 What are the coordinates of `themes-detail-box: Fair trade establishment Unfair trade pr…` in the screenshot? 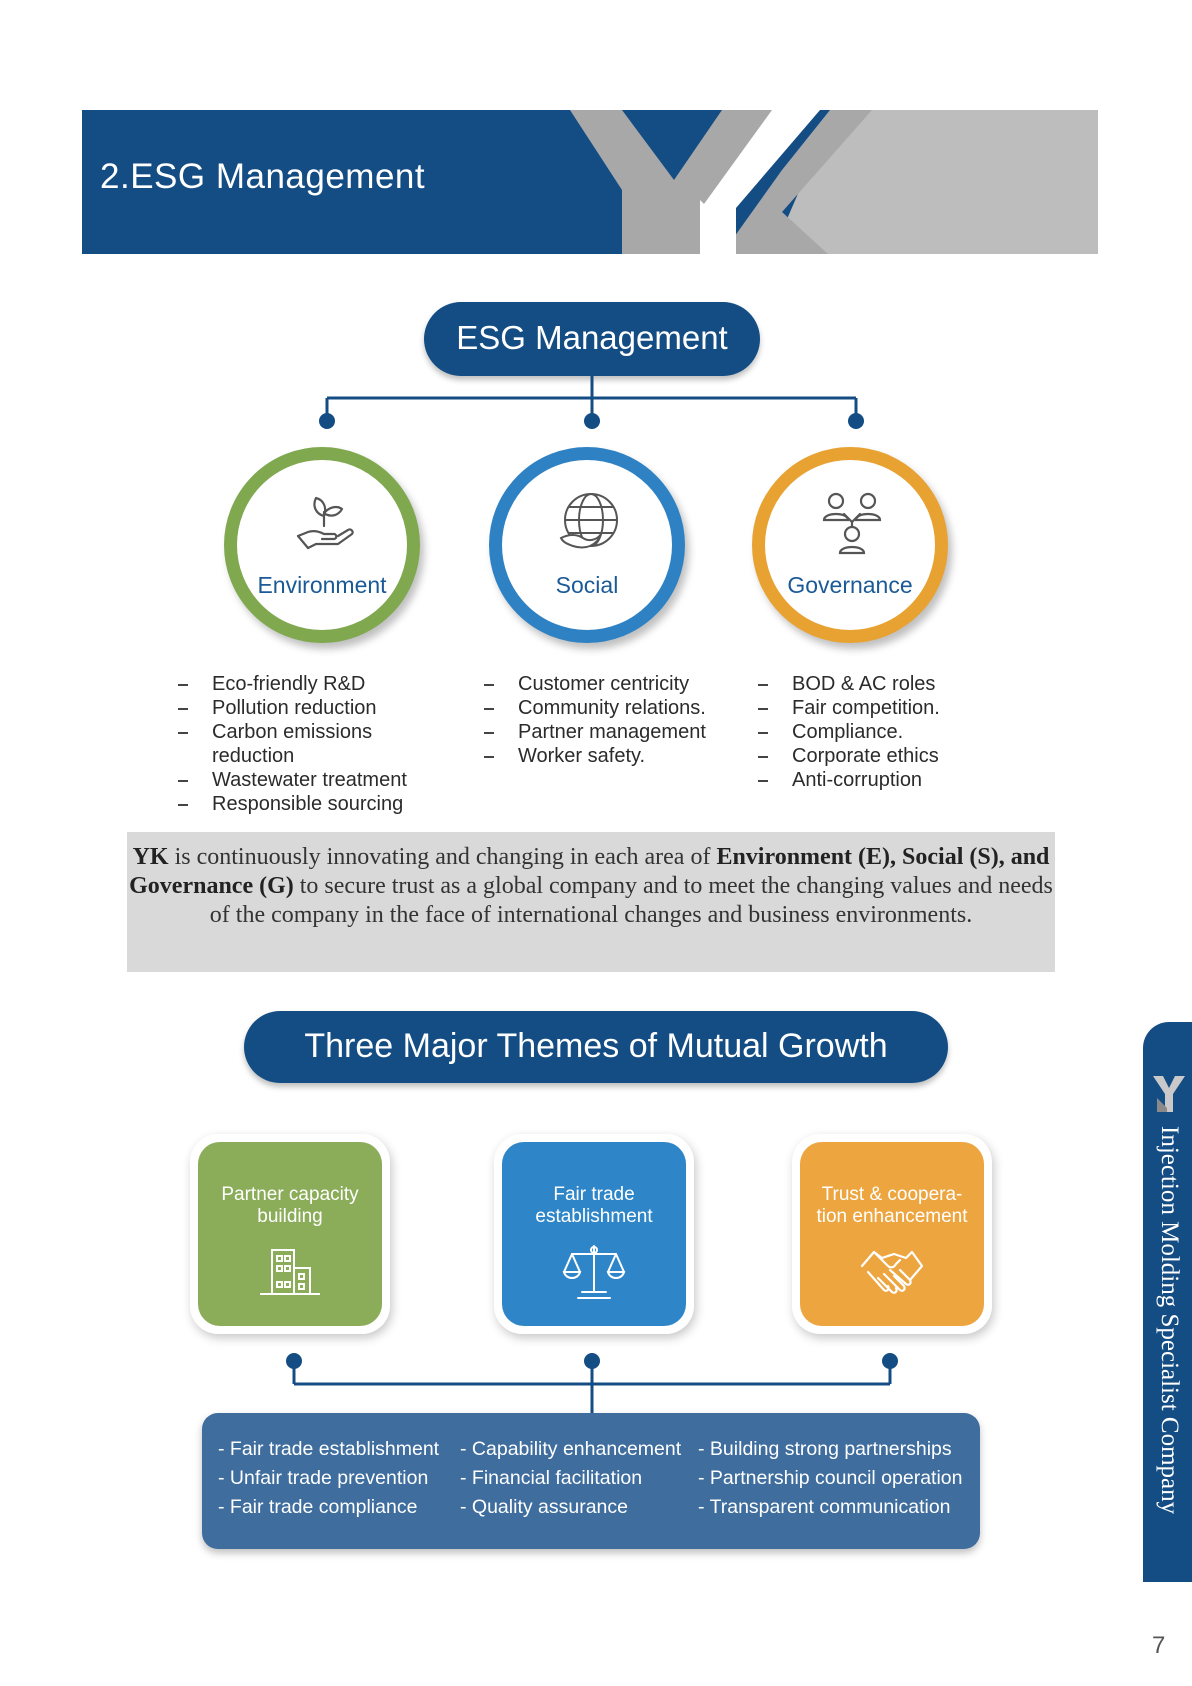 It's located at (591, 1481).